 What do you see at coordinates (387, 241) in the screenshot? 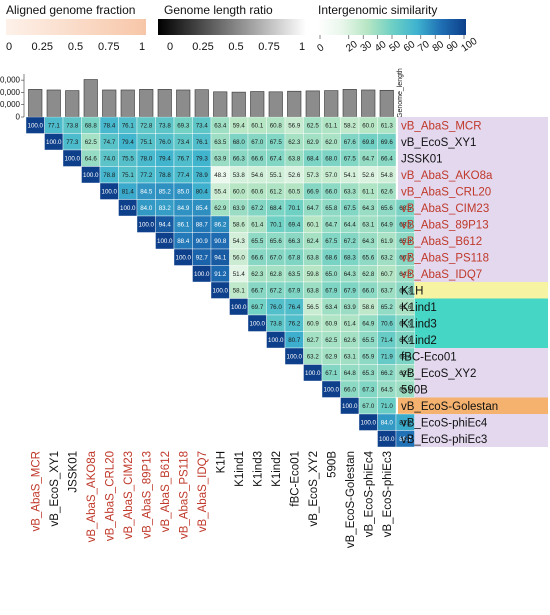
I see `similarity-value: 61.9` at bounding box center [387, 241].